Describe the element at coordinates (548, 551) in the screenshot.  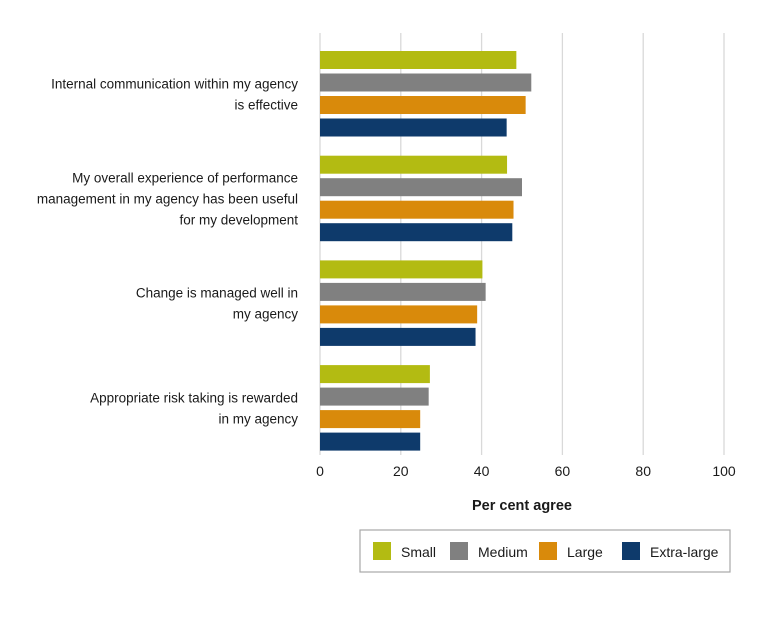
I see `legend-swatch-large` at that location.